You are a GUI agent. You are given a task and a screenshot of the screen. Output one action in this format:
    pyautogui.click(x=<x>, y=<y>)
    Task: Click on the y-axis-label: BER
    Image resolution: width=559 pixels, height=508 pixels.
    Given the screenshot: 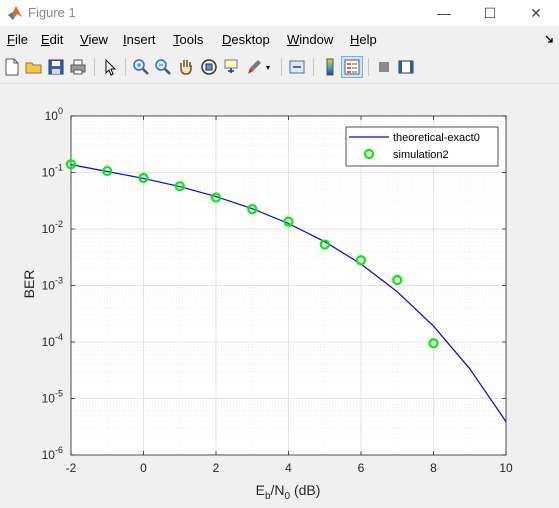 What is the action you would take?
    pyautogui.click(x=29, y=284)
    